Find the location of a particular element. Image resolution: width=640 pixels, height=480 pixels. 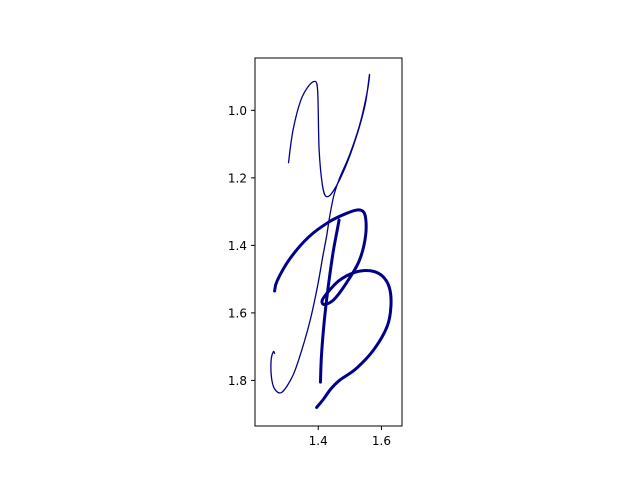

x-axis: 1.4 1.6 is located at coordinates (350, 437).